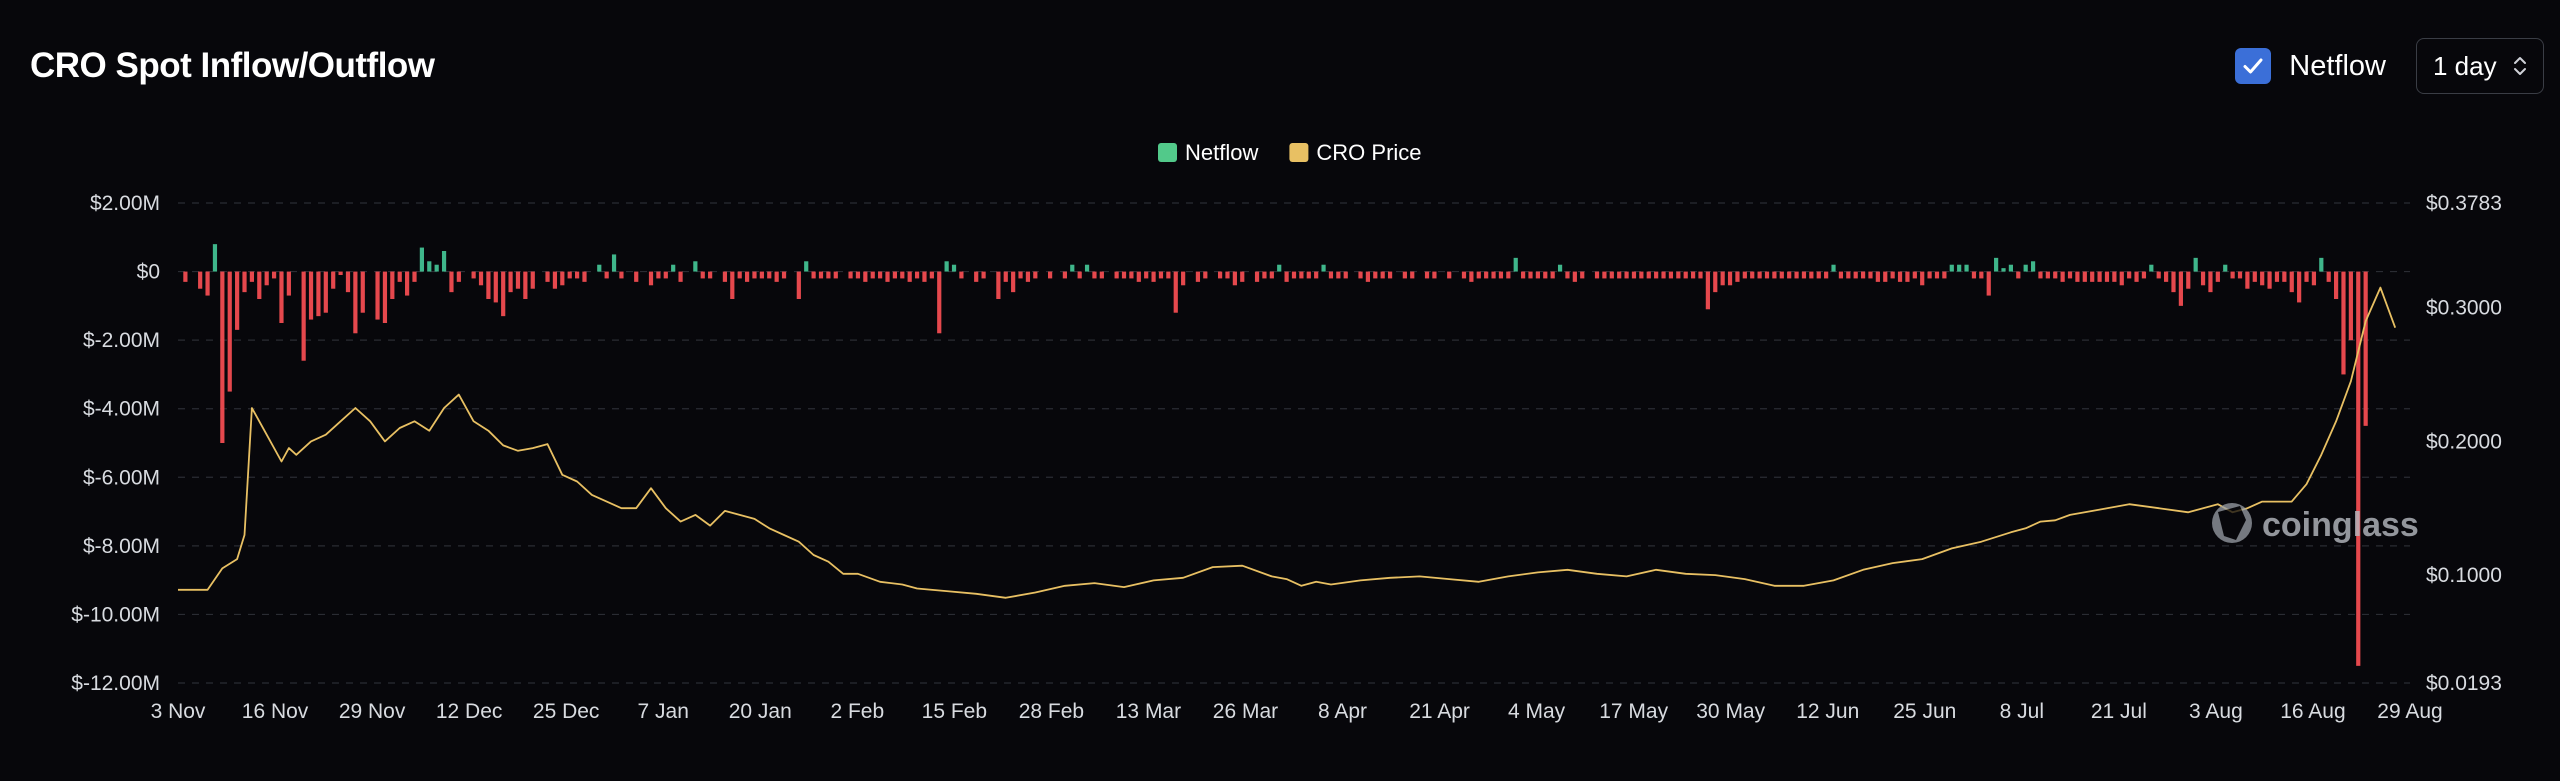 The width and height of the screenshot is (2560, 781). I want to click on y-right-tick-label: $0.0193, so click(2464, 683).